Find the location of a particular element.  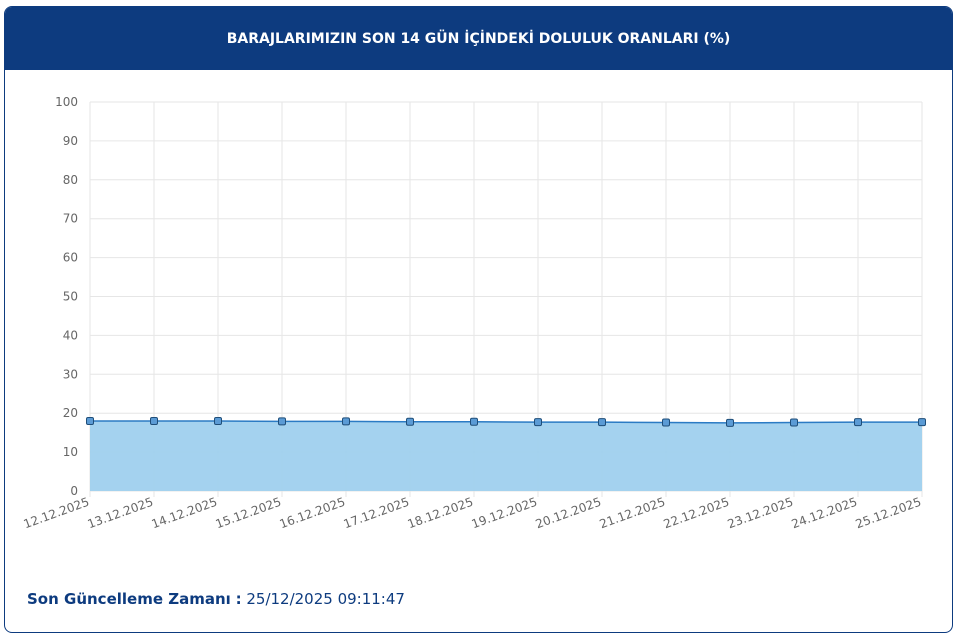

x-tick-label: 21.12.2025 is located at coordinates (632, 513).